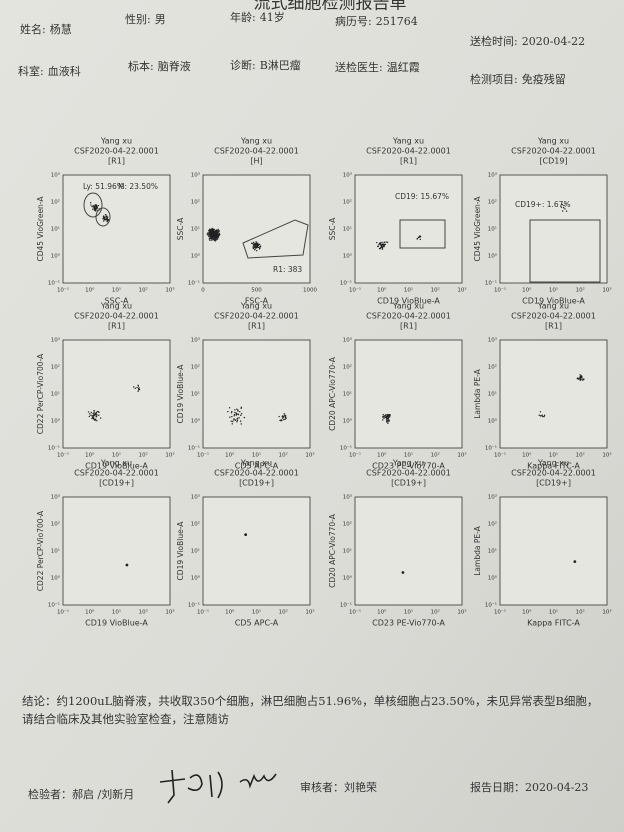 The image size is (624, 832). What do you see at coordinates (243, 17) in the screenshot?
I see `field-label: 年龄:` at bounding box center [243, 17].